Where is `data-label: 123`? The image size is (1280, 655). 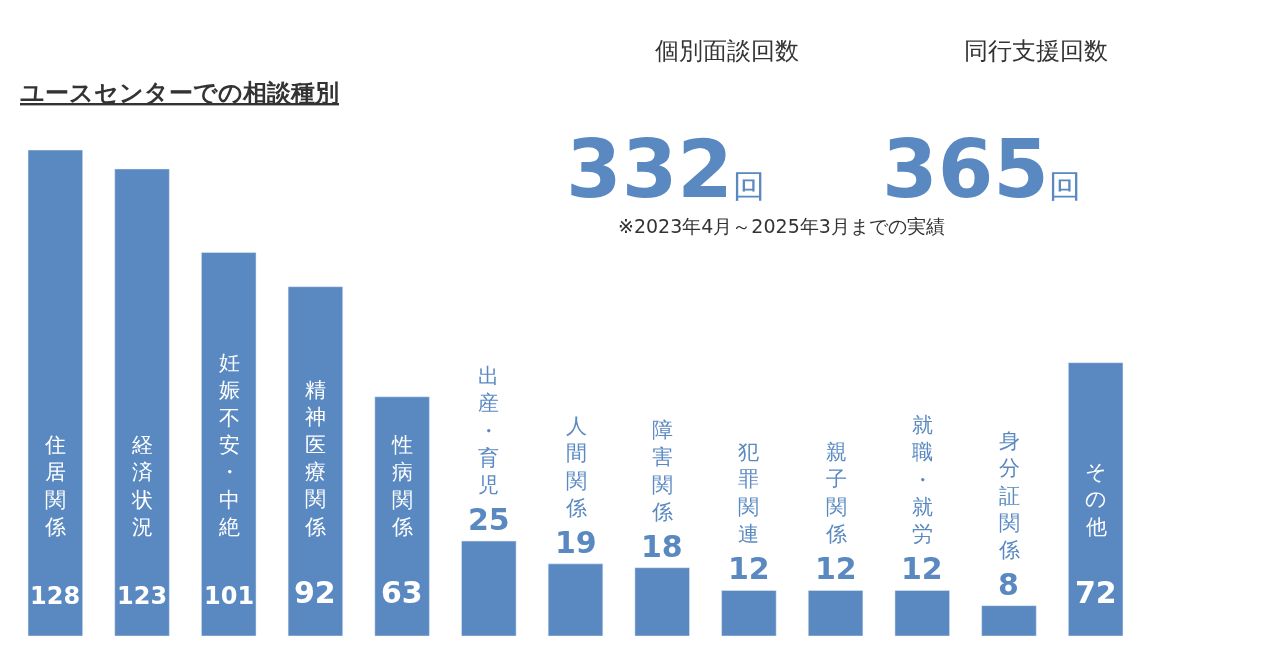 data-label: 123 is located at coordinates (142, 596).